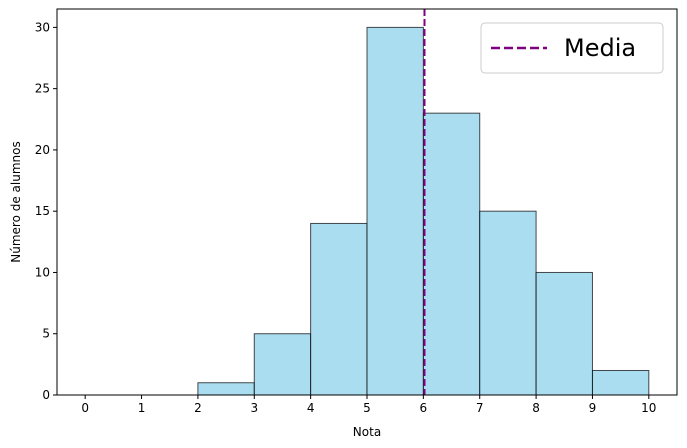  I want to click on legend-box, so click(572, 48).